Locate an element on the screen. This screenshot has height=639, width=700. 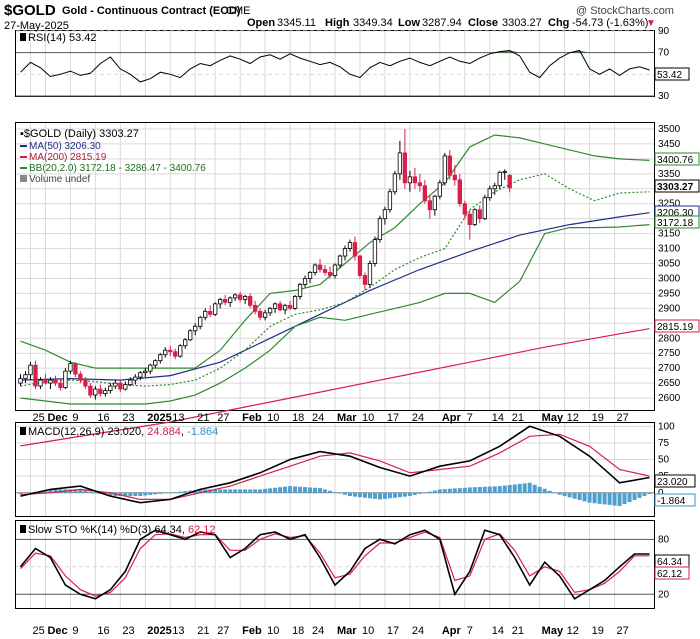
macd-legend-sep1: , is located at coordinates (142, 432).